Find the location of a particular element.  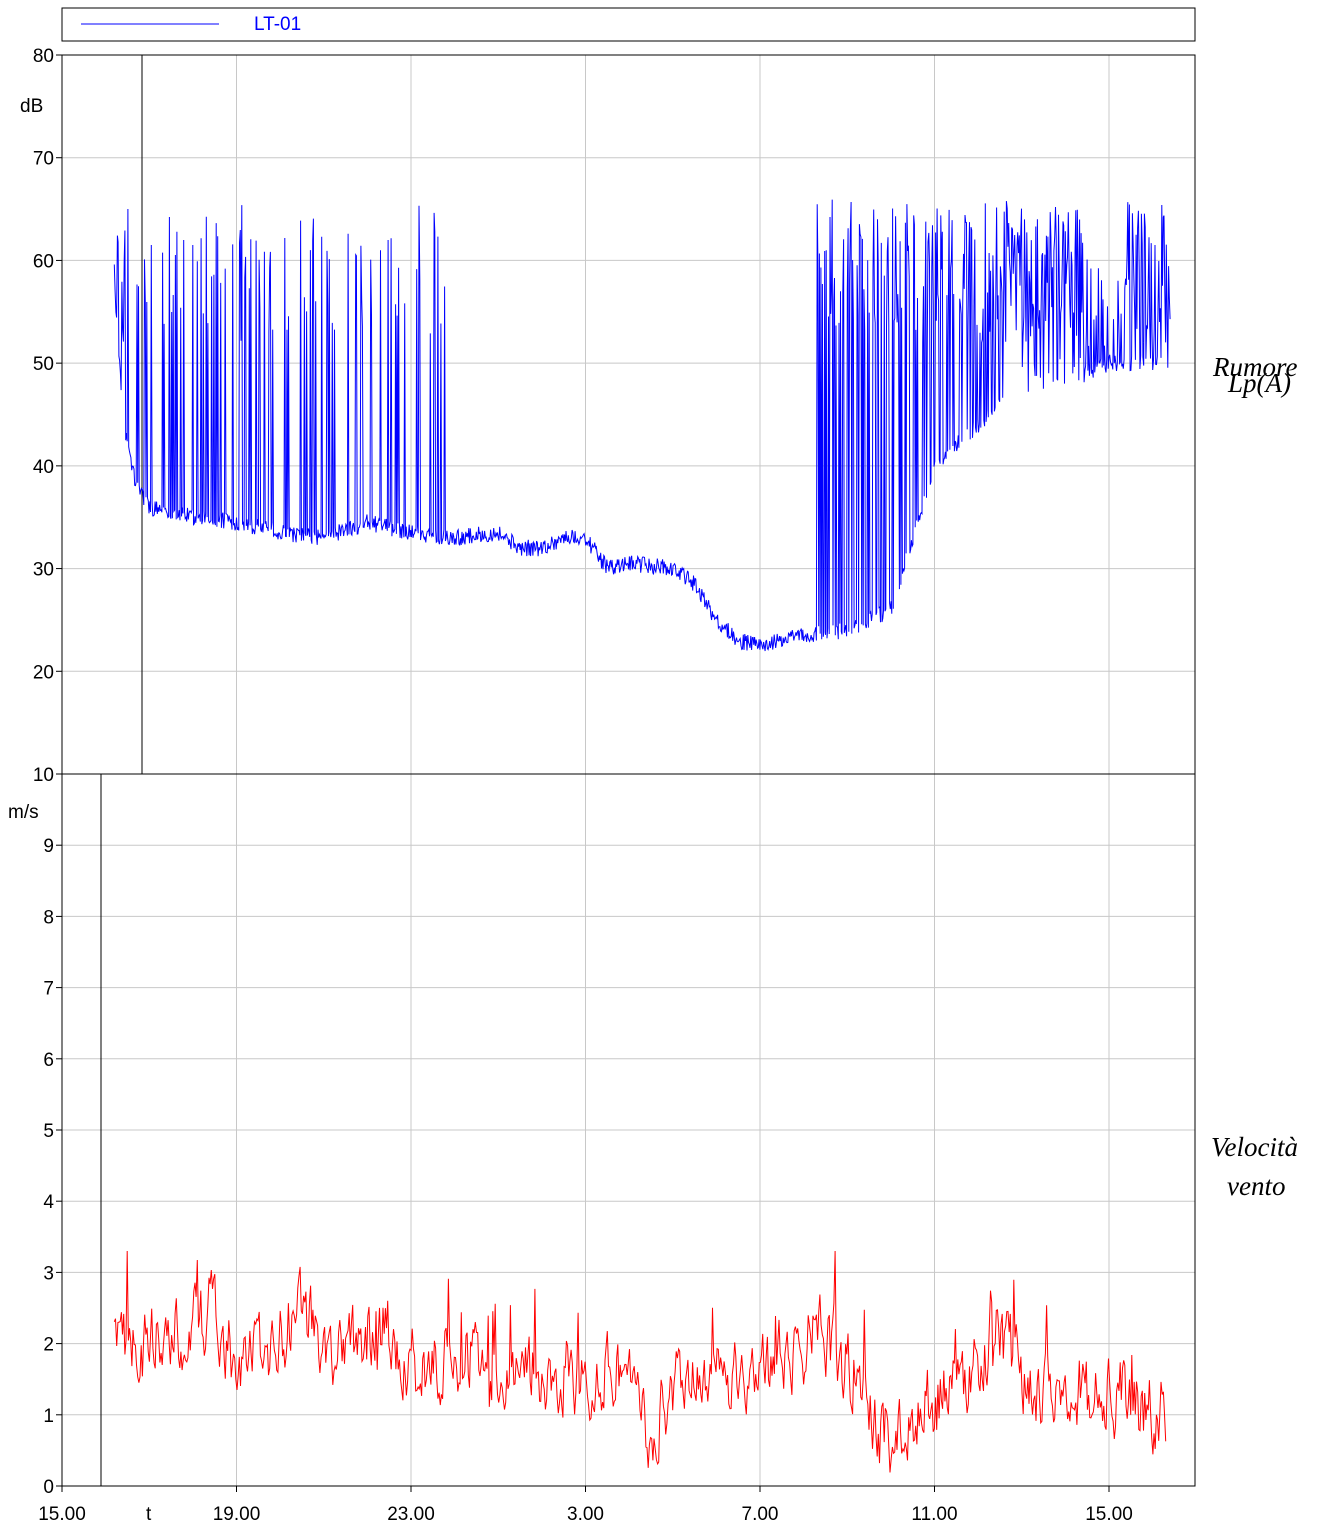

noise-y-tick-label: 20 is located at coordinates (43, 672).